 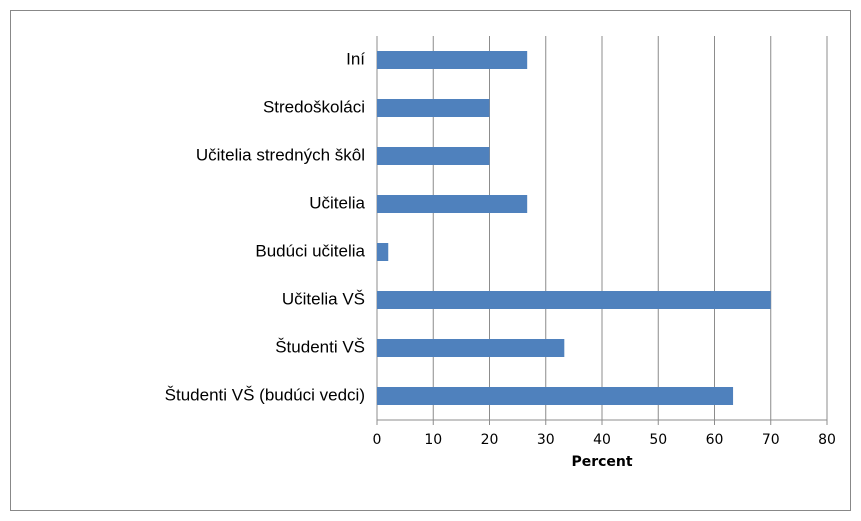 I want to click on y-tick-label: Učitelia, so click(x=337, y=202).